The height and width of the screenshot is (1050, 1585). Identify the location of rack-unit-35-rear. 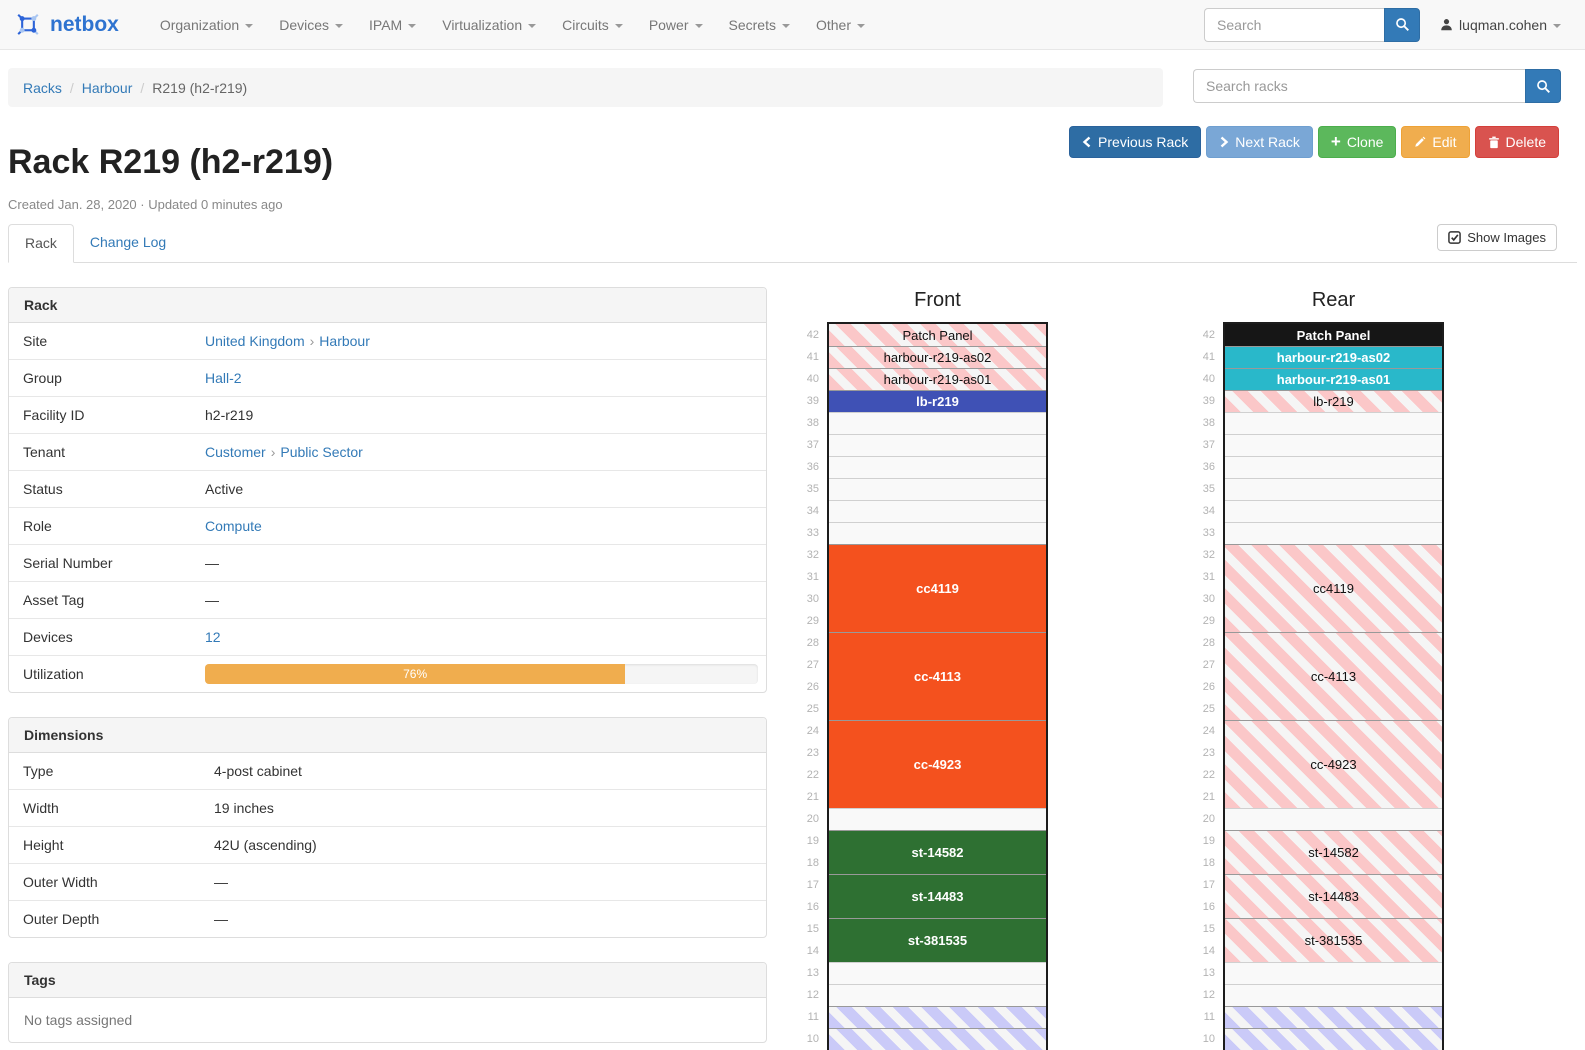
(1333, 489).